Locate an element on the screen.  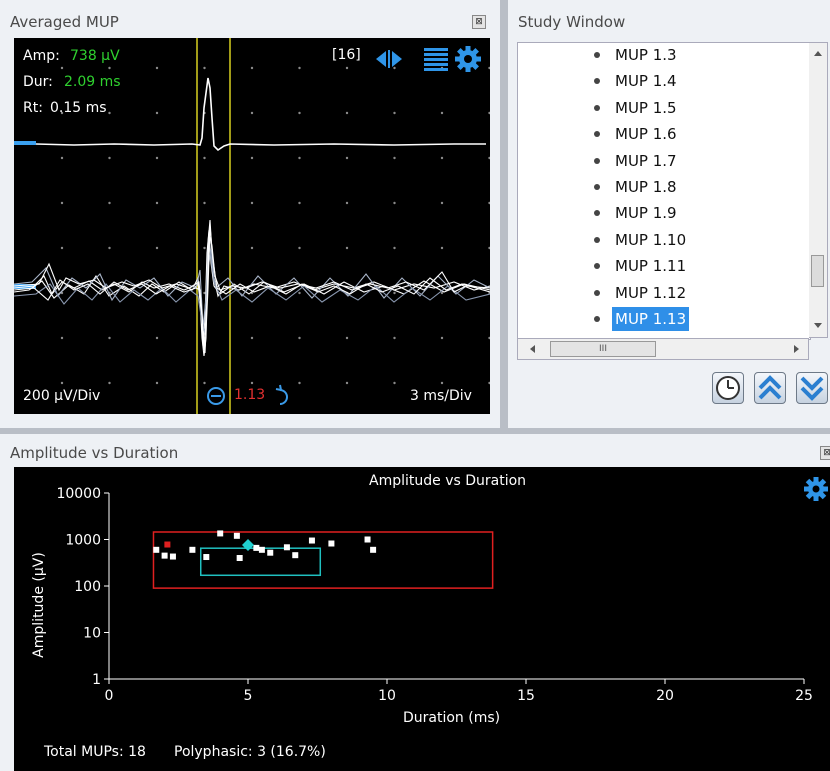
y-axis-label: Amplitude (µV) is located at coordinates (39, 605).